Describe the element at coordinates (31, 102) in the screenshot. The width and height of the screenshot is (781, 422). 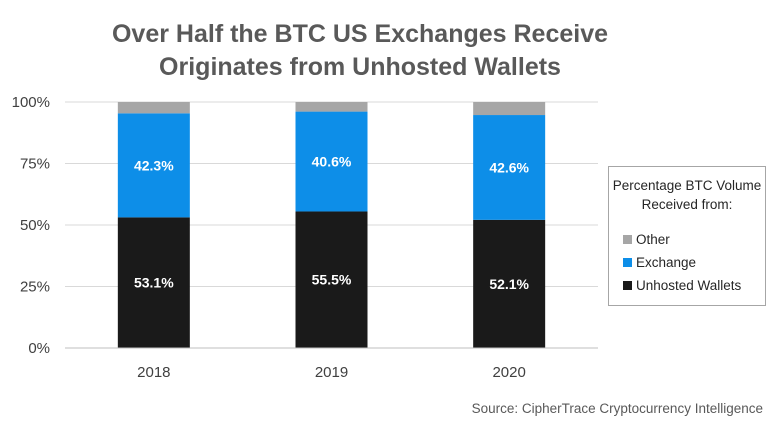
I see `y-tick-label: 100%` at that location.